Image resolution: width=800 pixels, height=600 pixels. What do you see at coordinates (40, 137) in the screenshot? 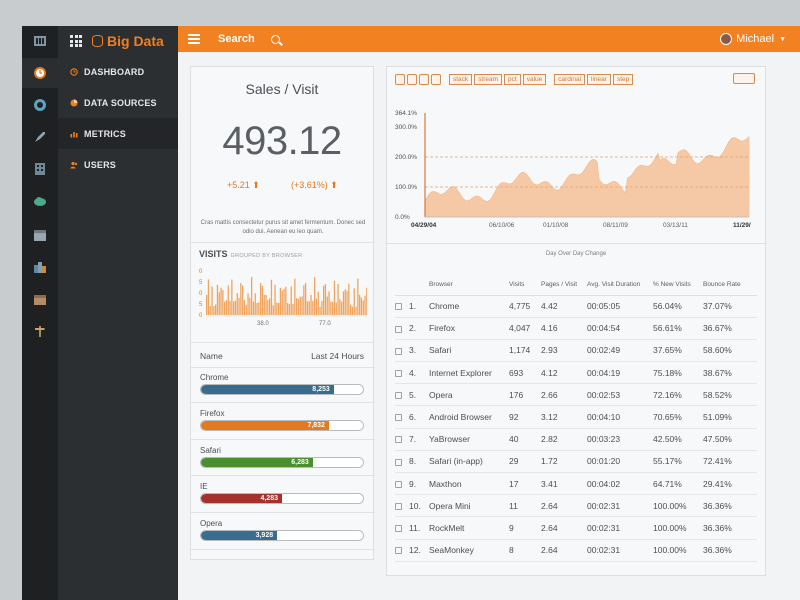
I see `rail-rocket` at bounding box center [40, 137].